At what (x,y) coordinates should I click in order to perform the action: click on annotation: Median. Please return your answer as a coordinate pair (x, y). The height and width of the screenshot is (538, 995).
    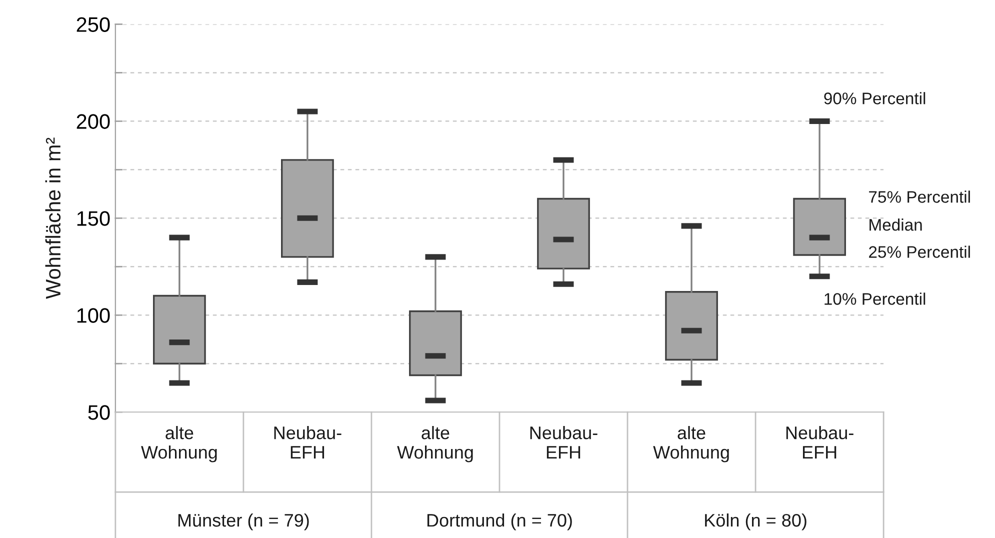
    Looking at the image, I should click on (896, 224).